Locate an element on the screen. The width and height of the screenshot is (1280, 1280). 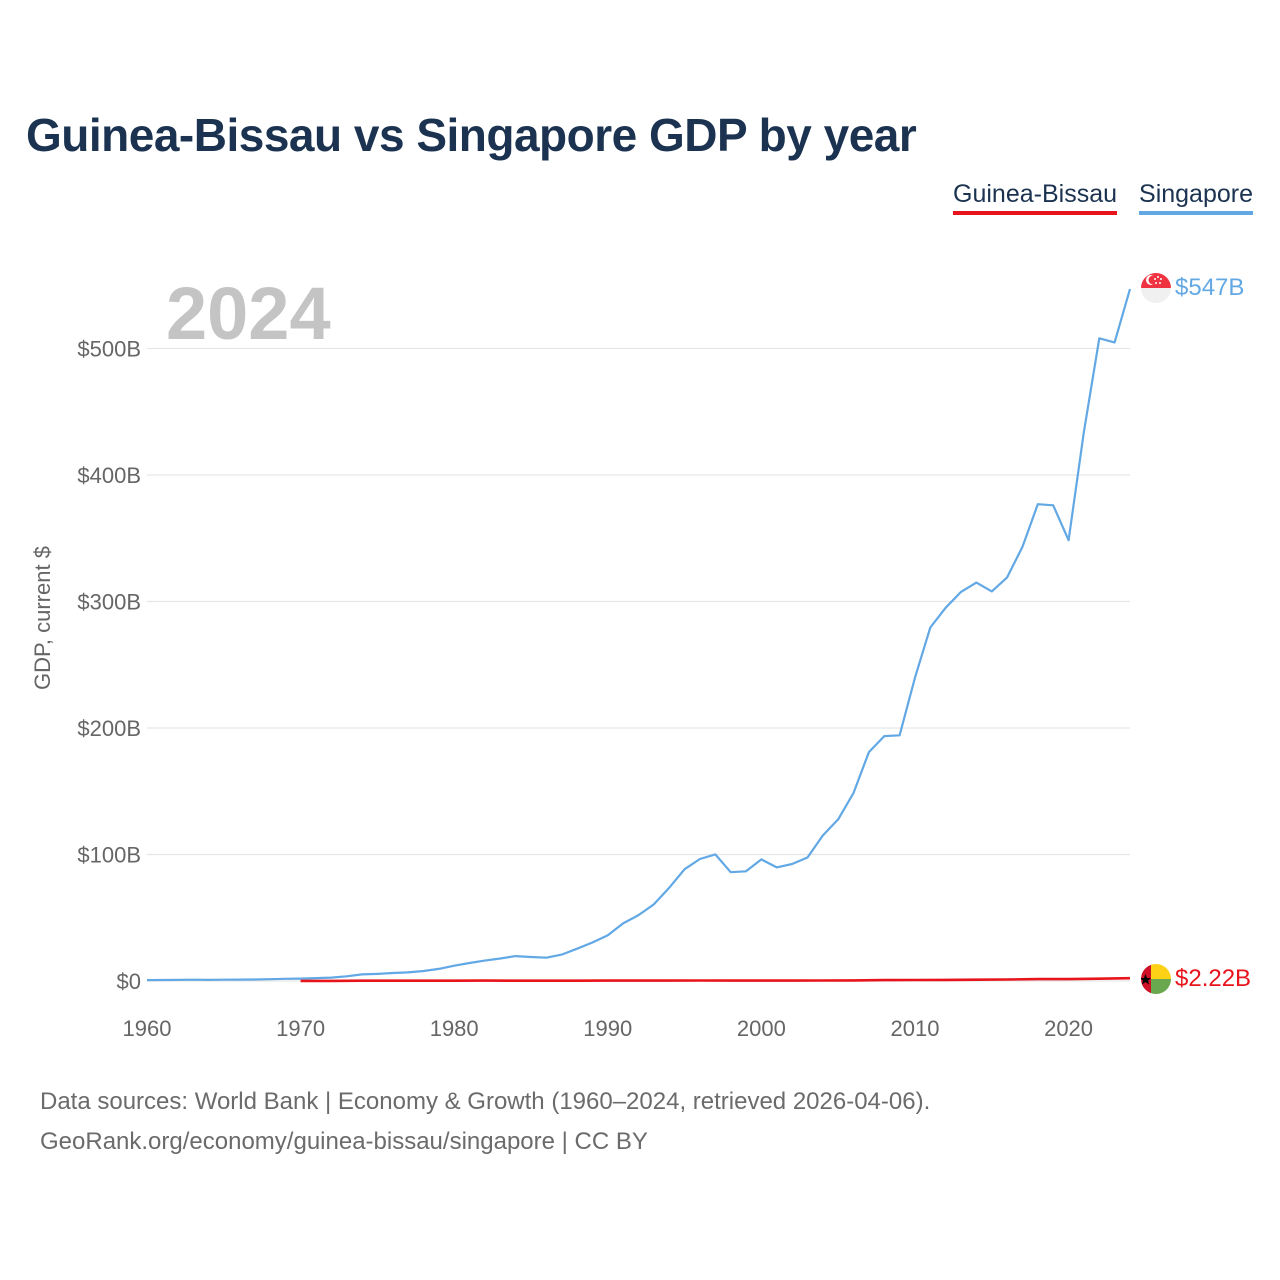
y-tick-label: $300B is located at coordinates (109, 601).